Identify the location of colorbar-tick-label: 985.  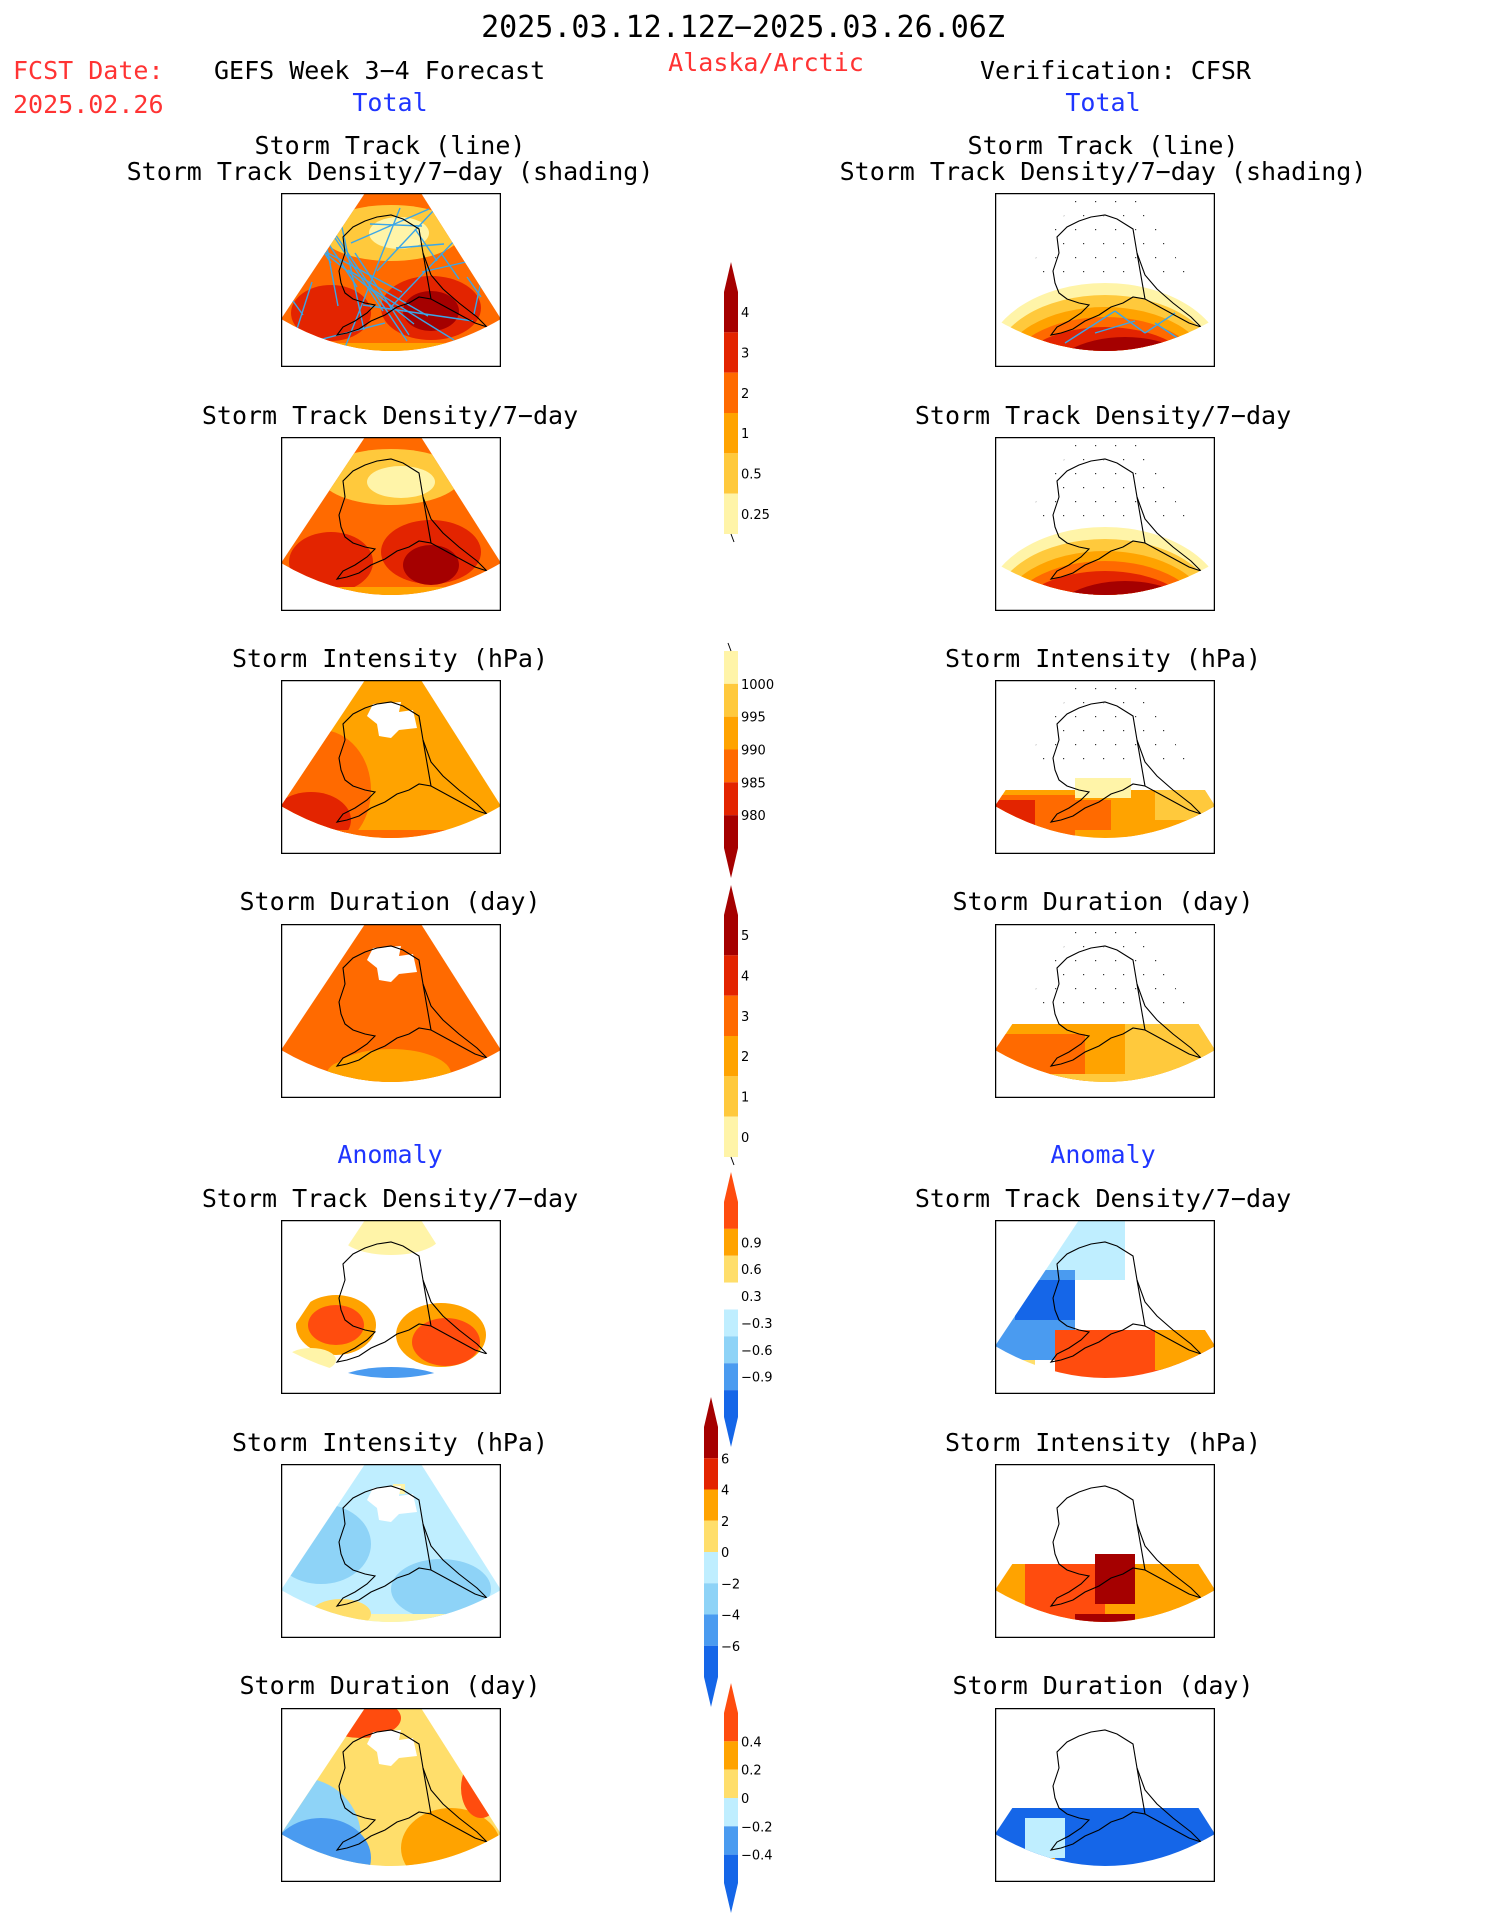
(753, 783).